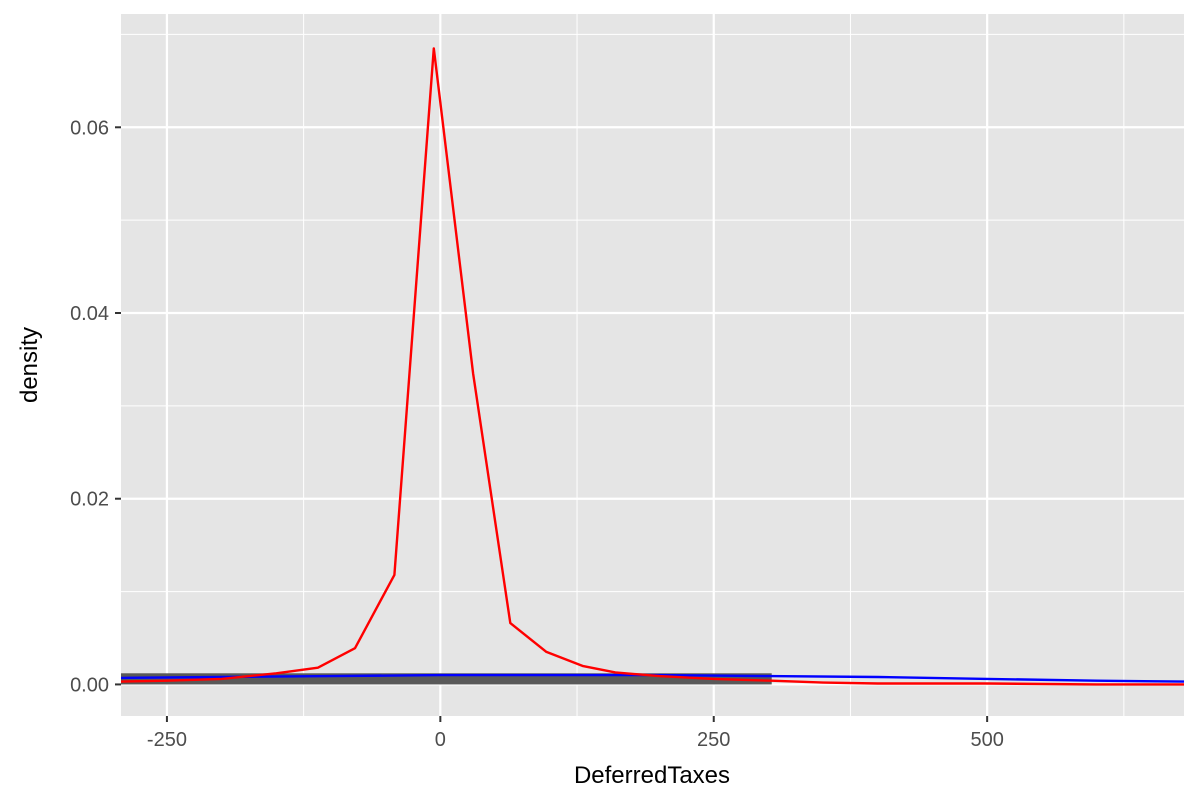 The width and height of the screenshot is (1200, 800). Describe the element at coordinates (89, 128) in the screenshot. I see `y-tick-label: 0.06` at that location.